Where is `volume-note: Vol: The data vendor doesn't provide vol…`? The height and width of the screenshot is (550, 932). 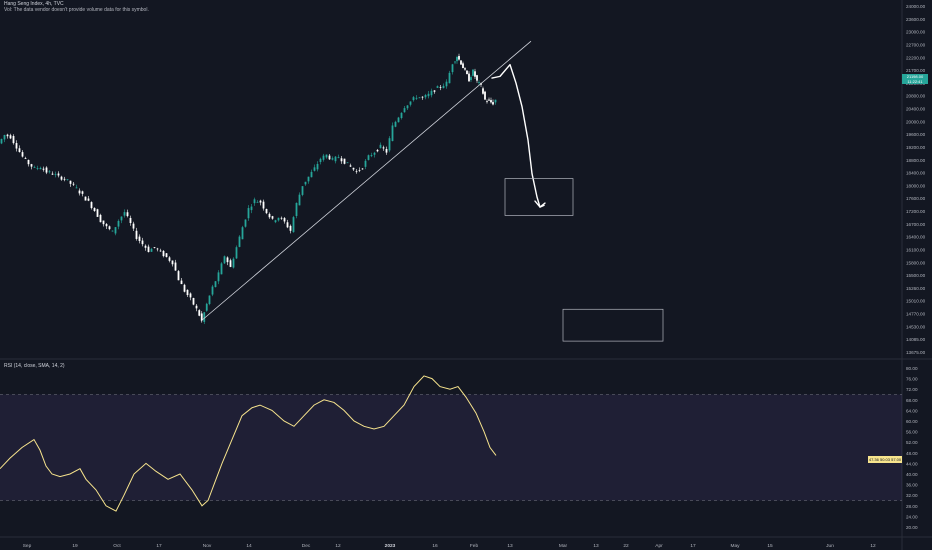 volume-note: Vol: The data vendor doesn't provide vol… is located at coordinates (76, 10).